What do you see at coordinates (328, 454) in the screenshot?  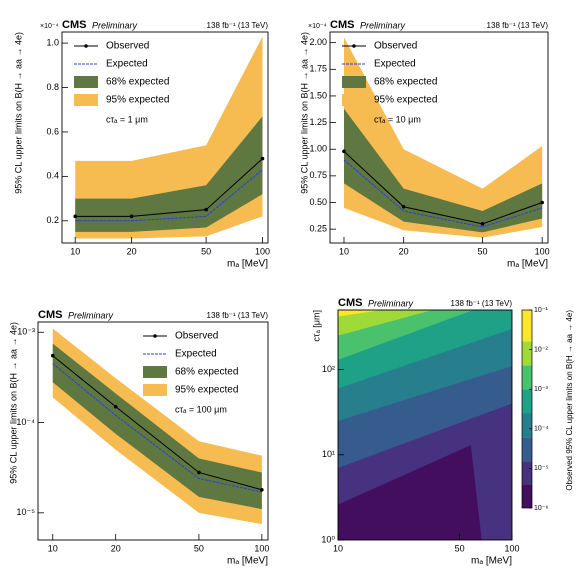 I see `y-tick-label: 10¹` at bounding box center [328, 454].